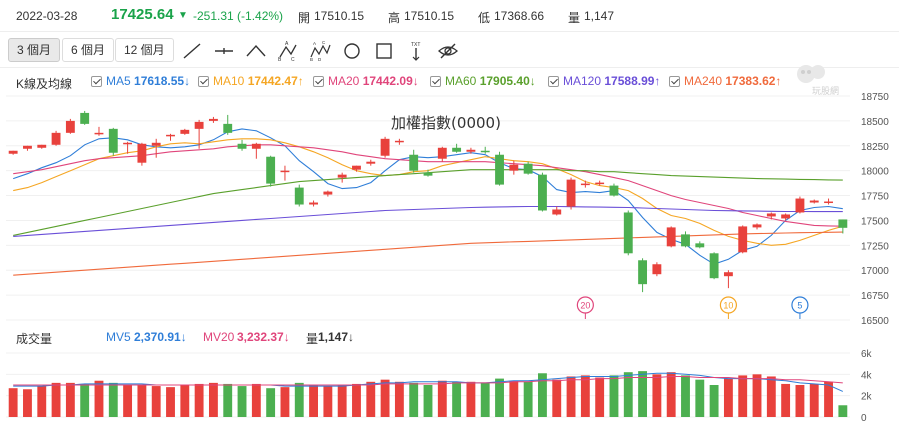 Image resolution: width=899 pixels, height=424 pixels. I want to click on line-tool-icon, so click(192, 51).